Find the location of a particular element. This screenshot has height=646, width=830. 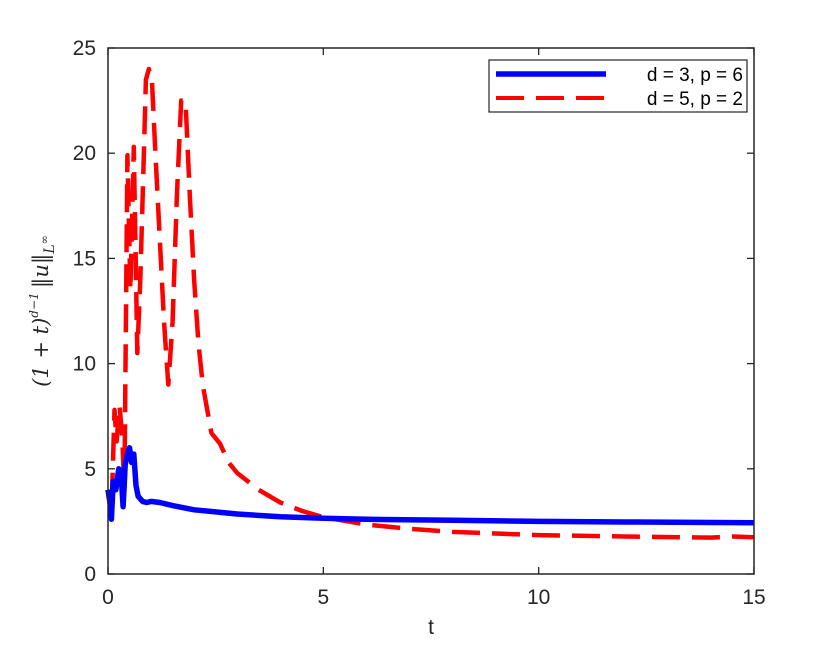

y-tick-label: 5 is located at coordinates (90, 469).